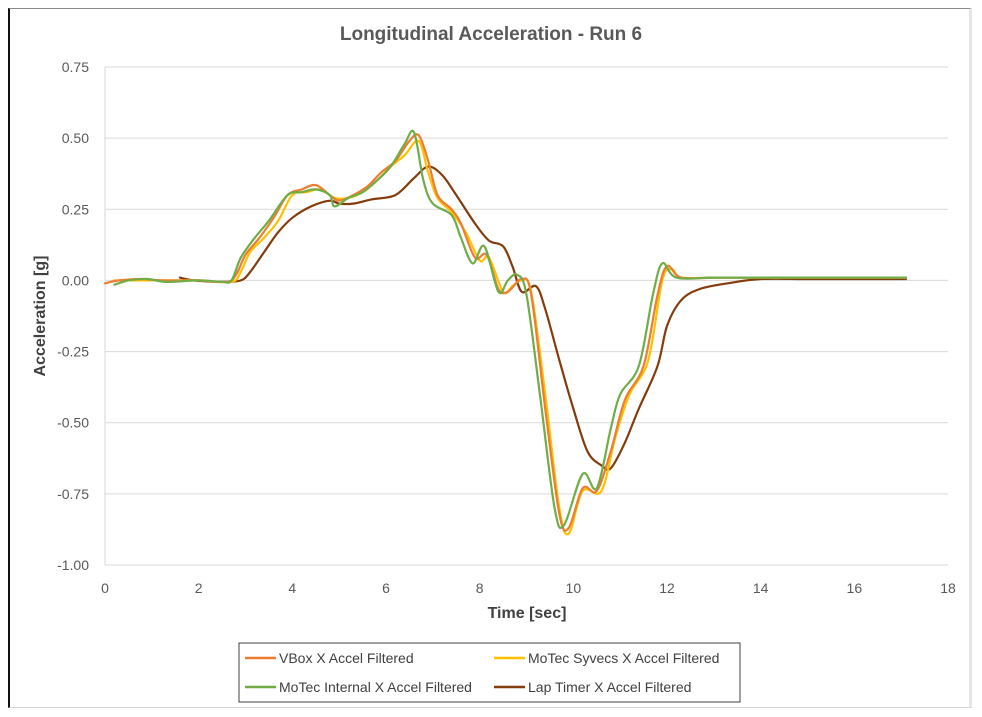 The height and width of the screenshot is (717, 982). What do you see at coordinates (73, 565) in the screenshot?
I see `y-tick-label: -1.00` at bounding box center [73, 565].